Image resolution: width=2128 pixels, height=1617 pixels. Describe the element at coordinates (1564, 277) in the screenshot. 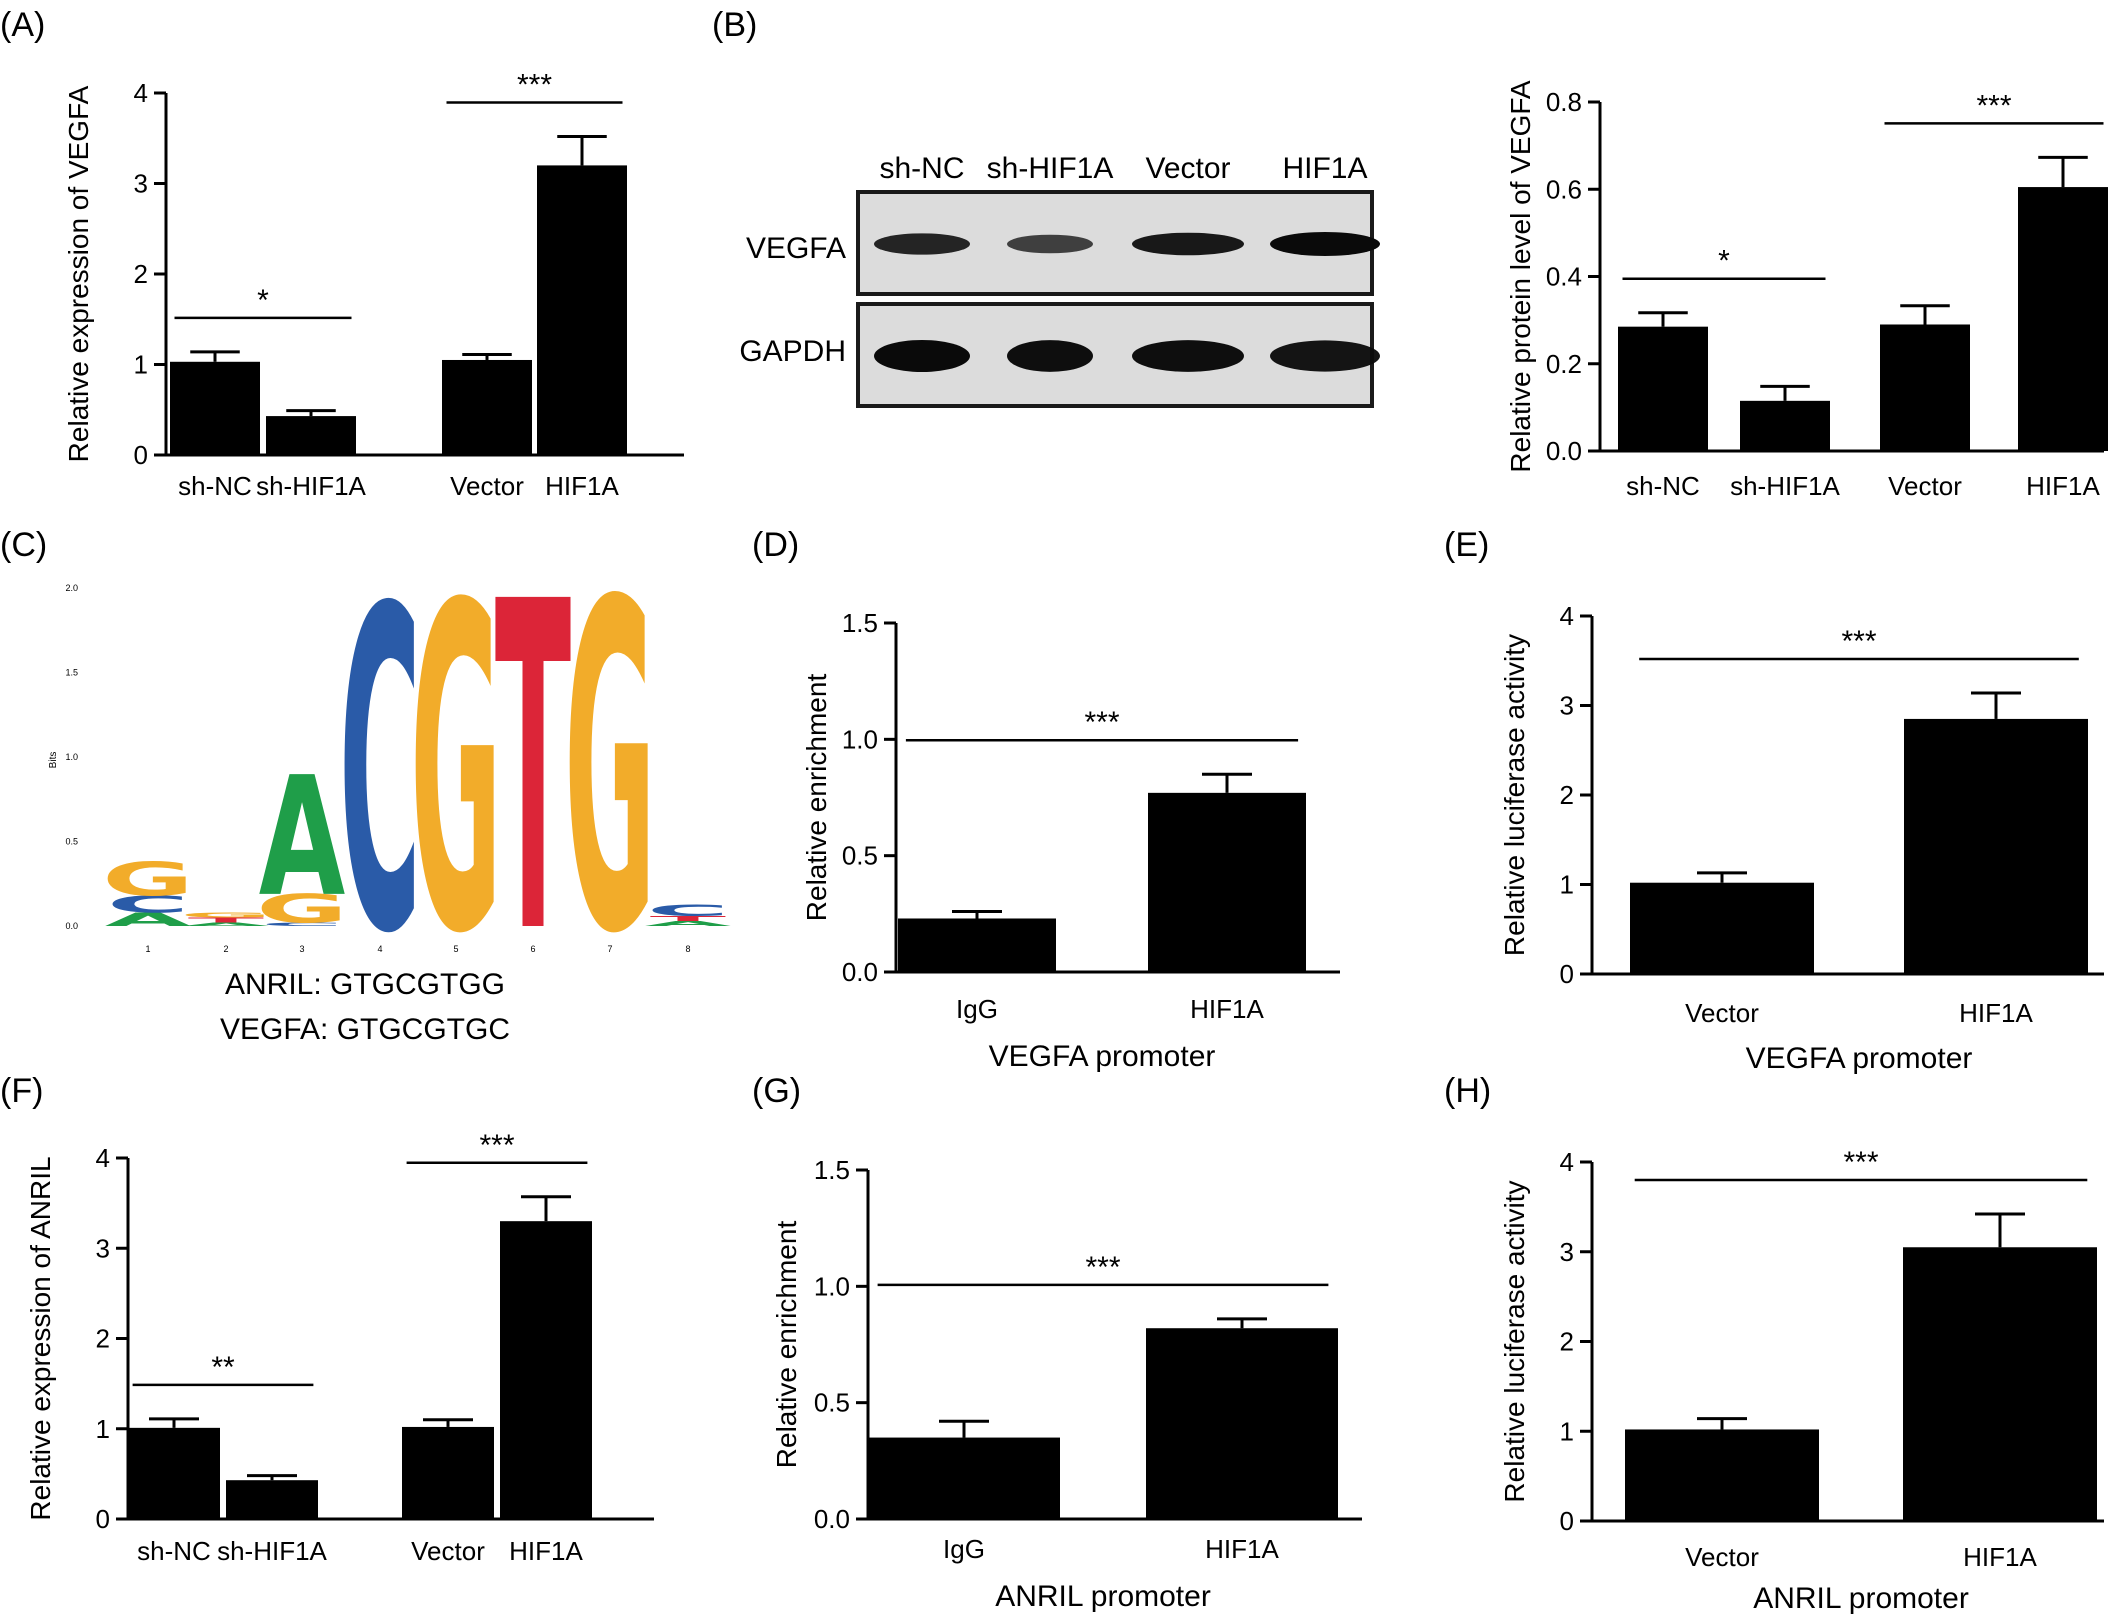

I see `y-tick-label: 0.4` at that location.